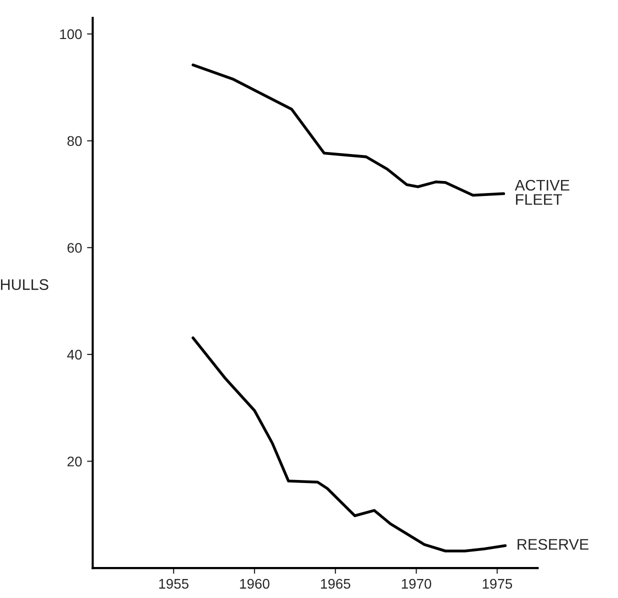  I want to click on series-label: ACTIVE FLEET, so click(542, 192).